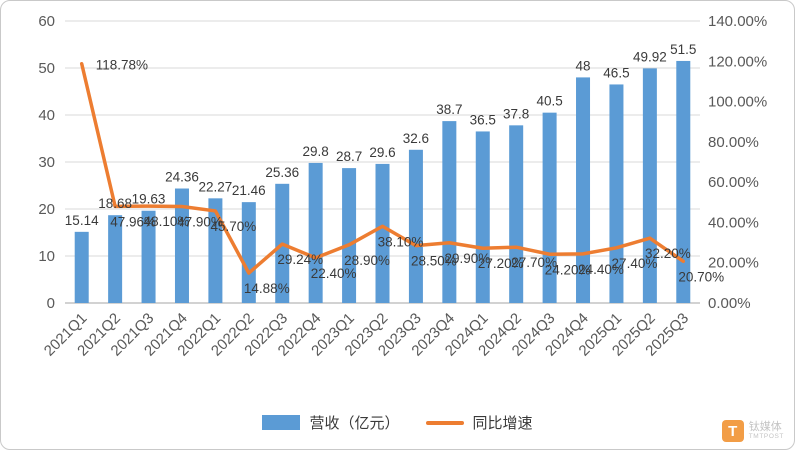 This screenshot has width=795, height=450. I want to click on bar-value-label: 38.7, so click(449, 109).